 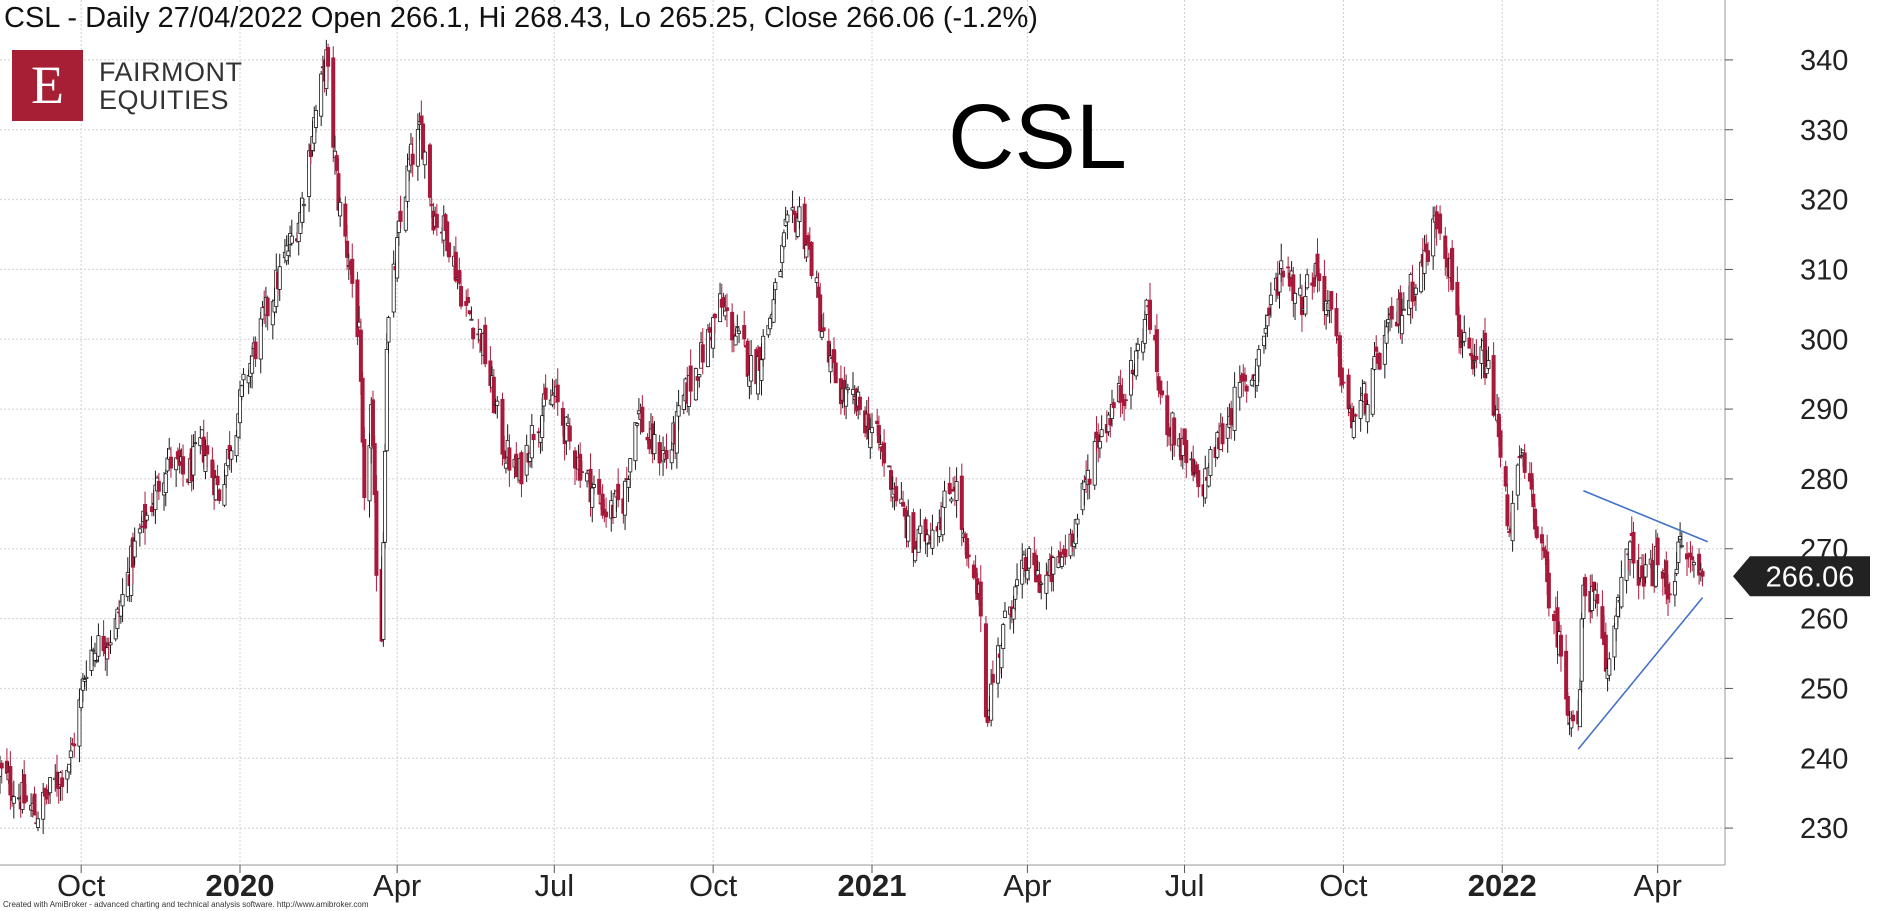 I want to click on trendlines, so click(x=1643, y=620).